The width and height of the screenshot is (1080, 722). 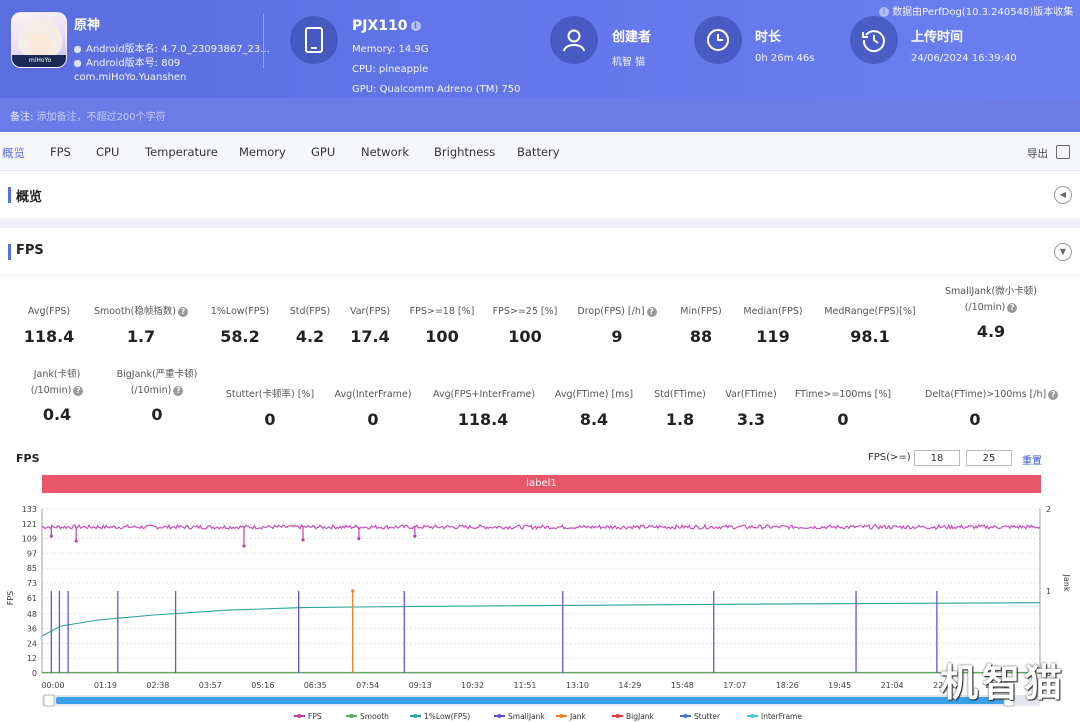 I want to click on metric-drop-fps-h: Drop(FPS) [/h]? 9, so click(x=617, y=325).